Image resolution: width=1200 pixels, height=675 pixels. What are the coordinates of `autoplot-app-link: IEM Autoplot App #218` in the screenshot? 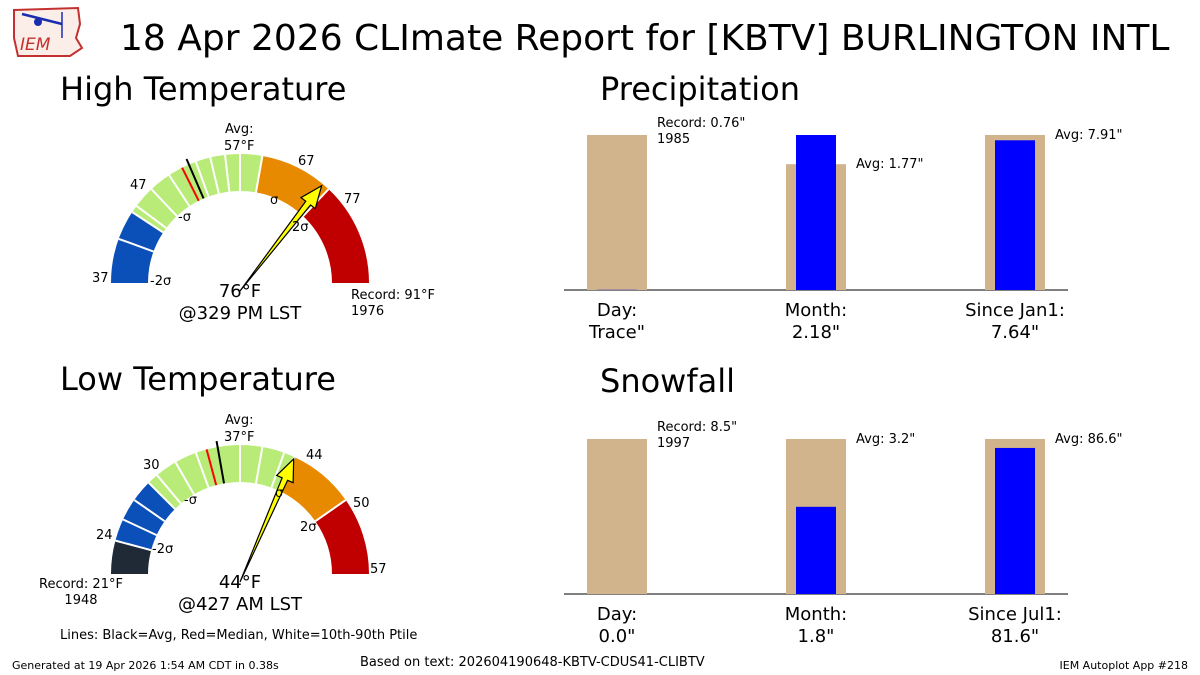 It's located at (1124, 665).